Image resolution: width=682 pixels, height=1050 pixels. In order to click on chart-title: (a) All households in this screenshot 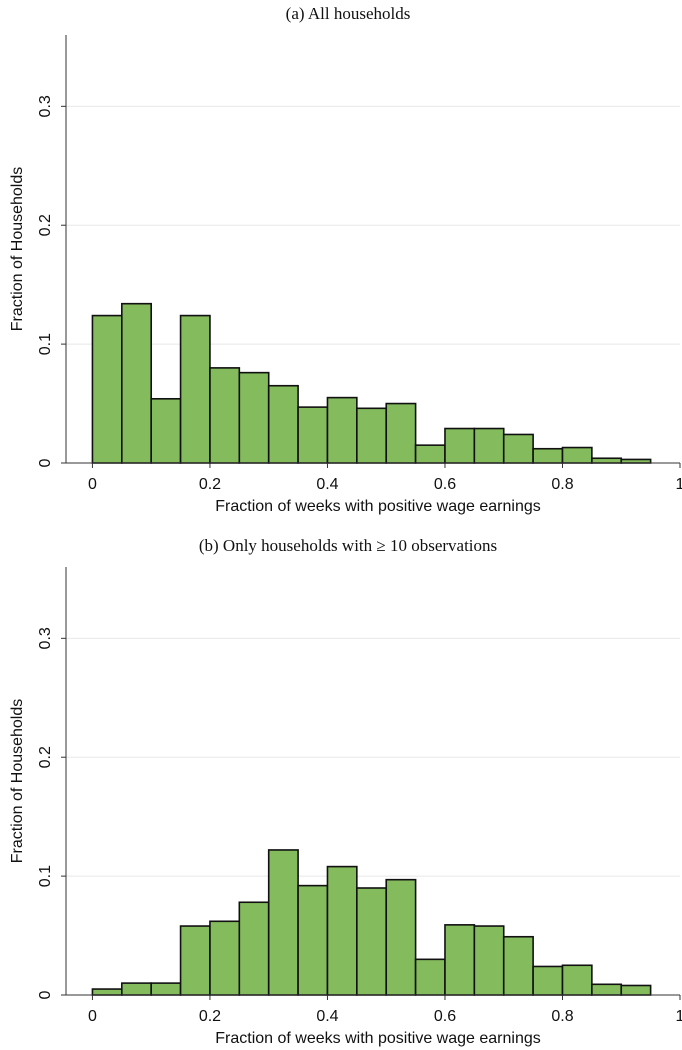, I will do `click(348, 13)`.